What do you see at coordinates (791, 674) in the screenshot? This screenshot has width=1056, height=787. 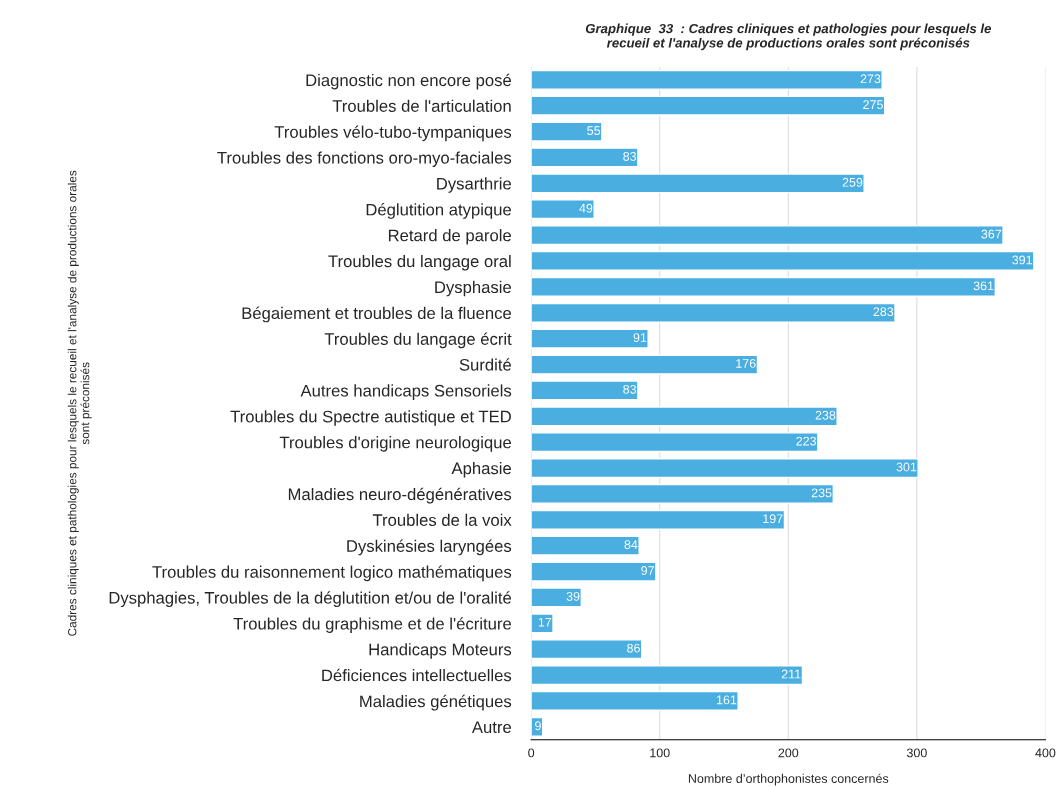 I see `data-label: 211` at bounding box center [791, 674].